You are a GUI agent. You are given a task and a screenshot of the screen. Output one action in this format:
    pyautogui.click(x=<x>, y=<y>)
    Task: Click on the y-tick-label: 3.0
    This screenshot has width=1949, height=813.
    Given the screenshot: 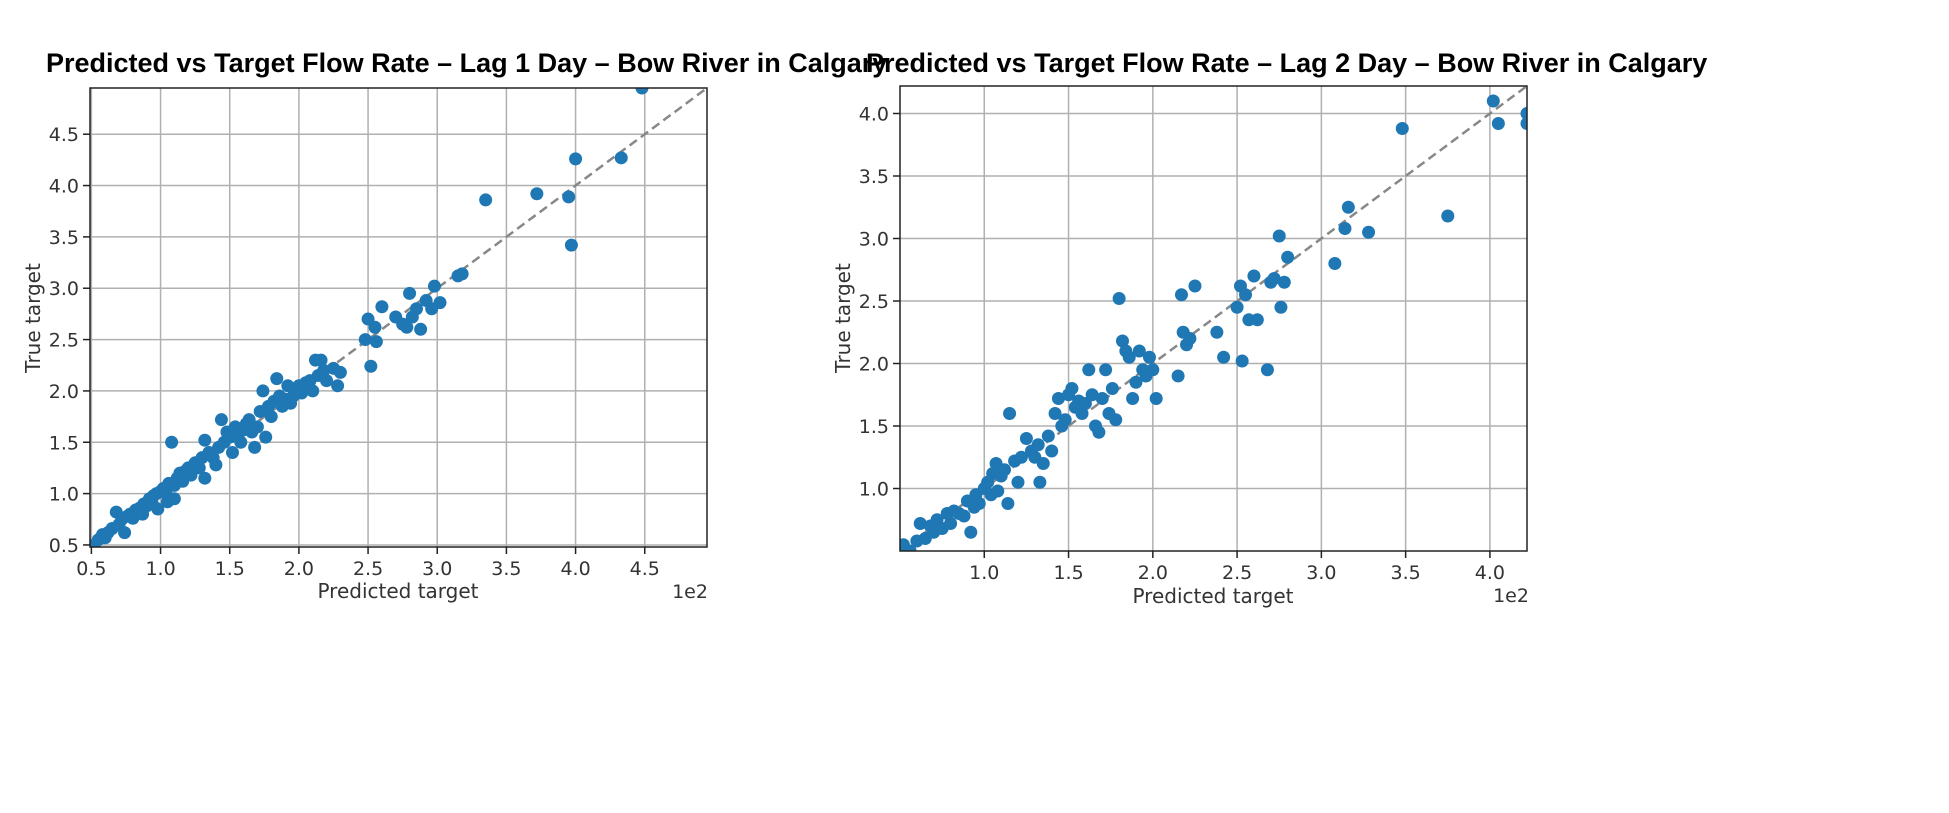 What is the action you would take?
    pyautogui.click(x=874, y=240)
    